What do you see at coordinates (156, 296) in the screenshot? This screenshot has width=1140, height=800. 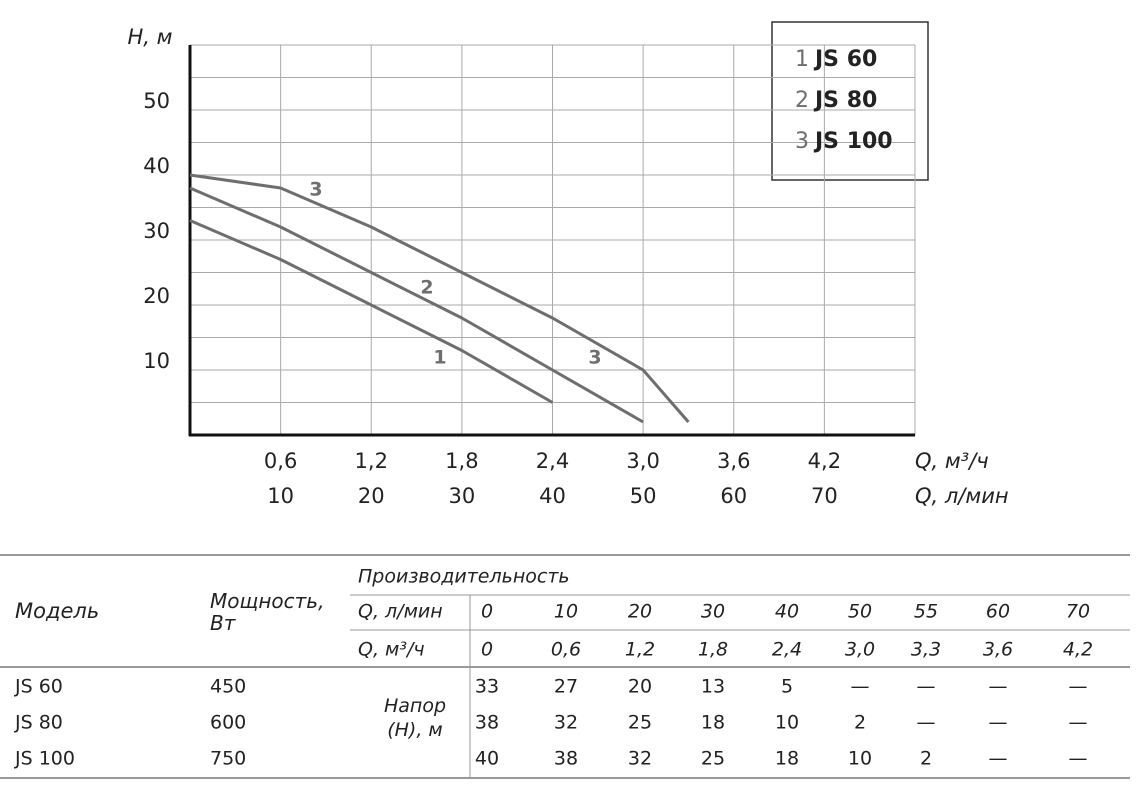 I see `y-tick-label: 20` at bounding box center [156, 296].